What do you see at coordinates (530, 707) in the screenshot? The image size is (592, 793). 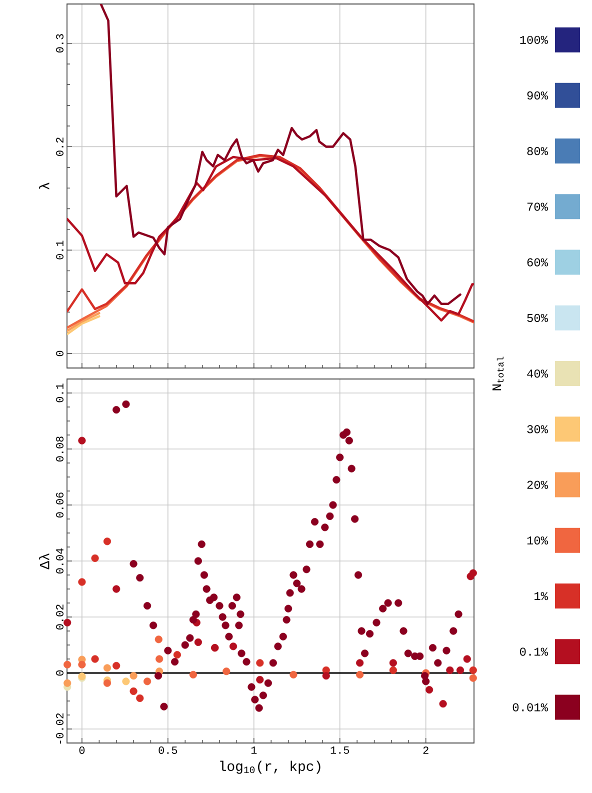 I see `legend-label: 0.01%` at bounding box center [530, 707].